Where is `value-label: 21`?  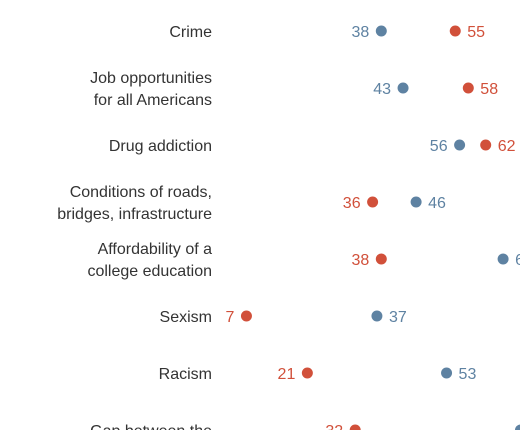 value-label: 21 is located at coordinates (287, 374).